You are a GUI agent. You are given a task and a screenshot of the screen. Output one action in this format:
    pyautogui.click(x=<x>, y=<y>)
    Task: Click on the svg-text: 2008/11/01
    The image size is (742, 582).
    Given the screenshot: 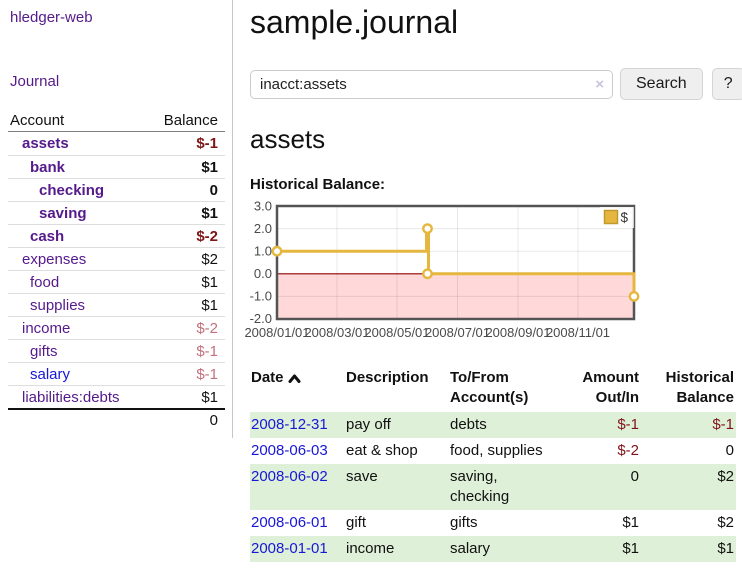 What is the action you would take?
    pyautogui.click(x=578, y=332)
    